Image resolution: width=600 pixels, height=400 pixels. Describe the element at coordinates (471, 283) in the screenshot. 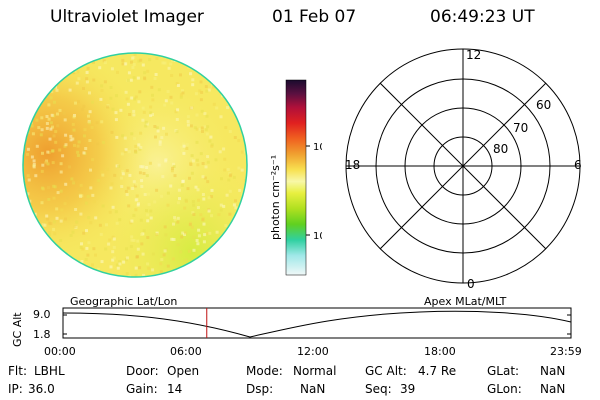

I see `mlt-label-0: 0` at that location.